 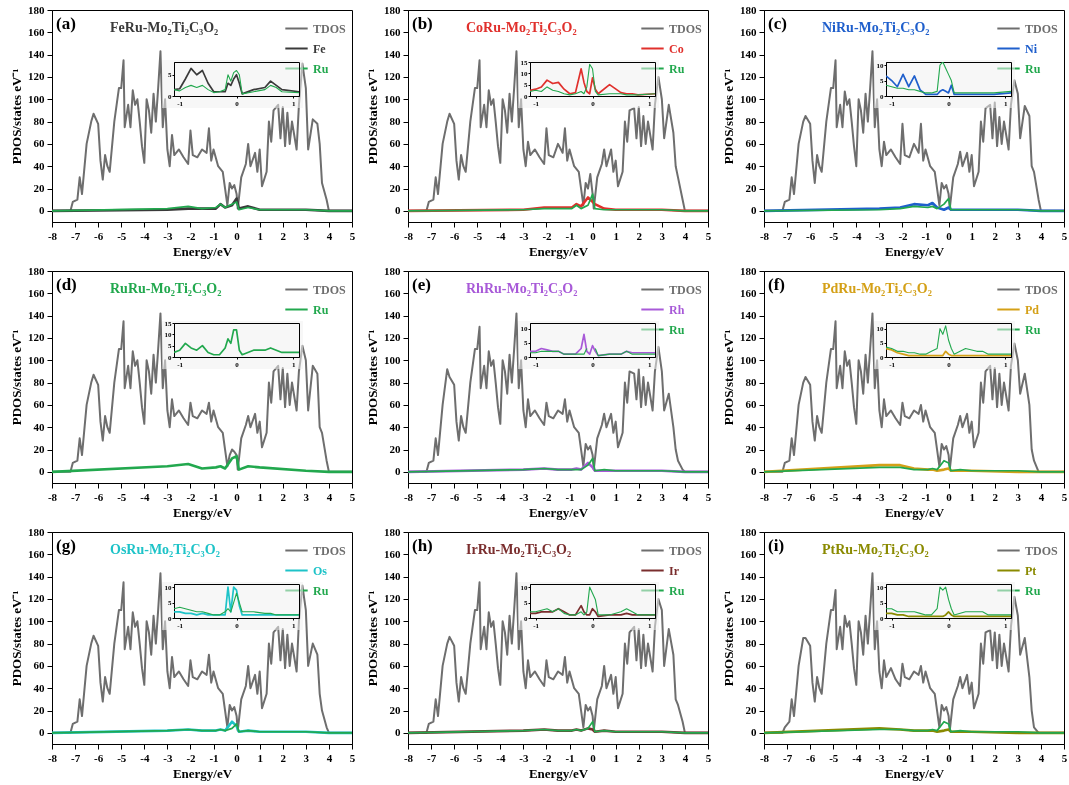 I want to click on legend-label: Ni, so click(x=1031, y=48).